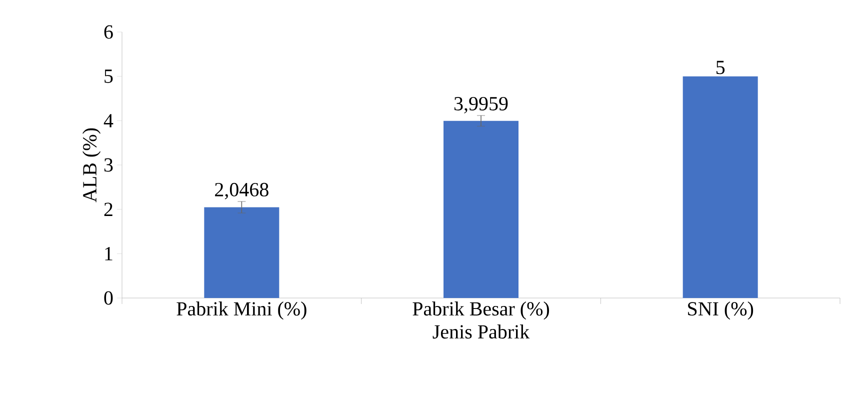 This screenshot has width=856, height=420. I want to click on y-tick-label: 1, so click(108, 253).